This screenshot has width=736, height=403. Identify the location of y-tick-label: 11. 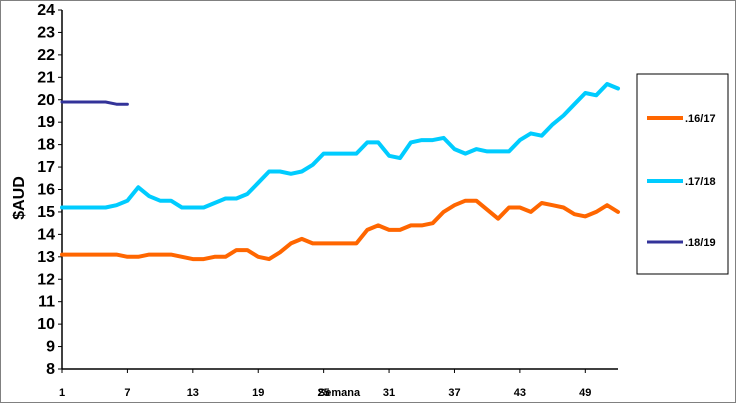
(46, 302).